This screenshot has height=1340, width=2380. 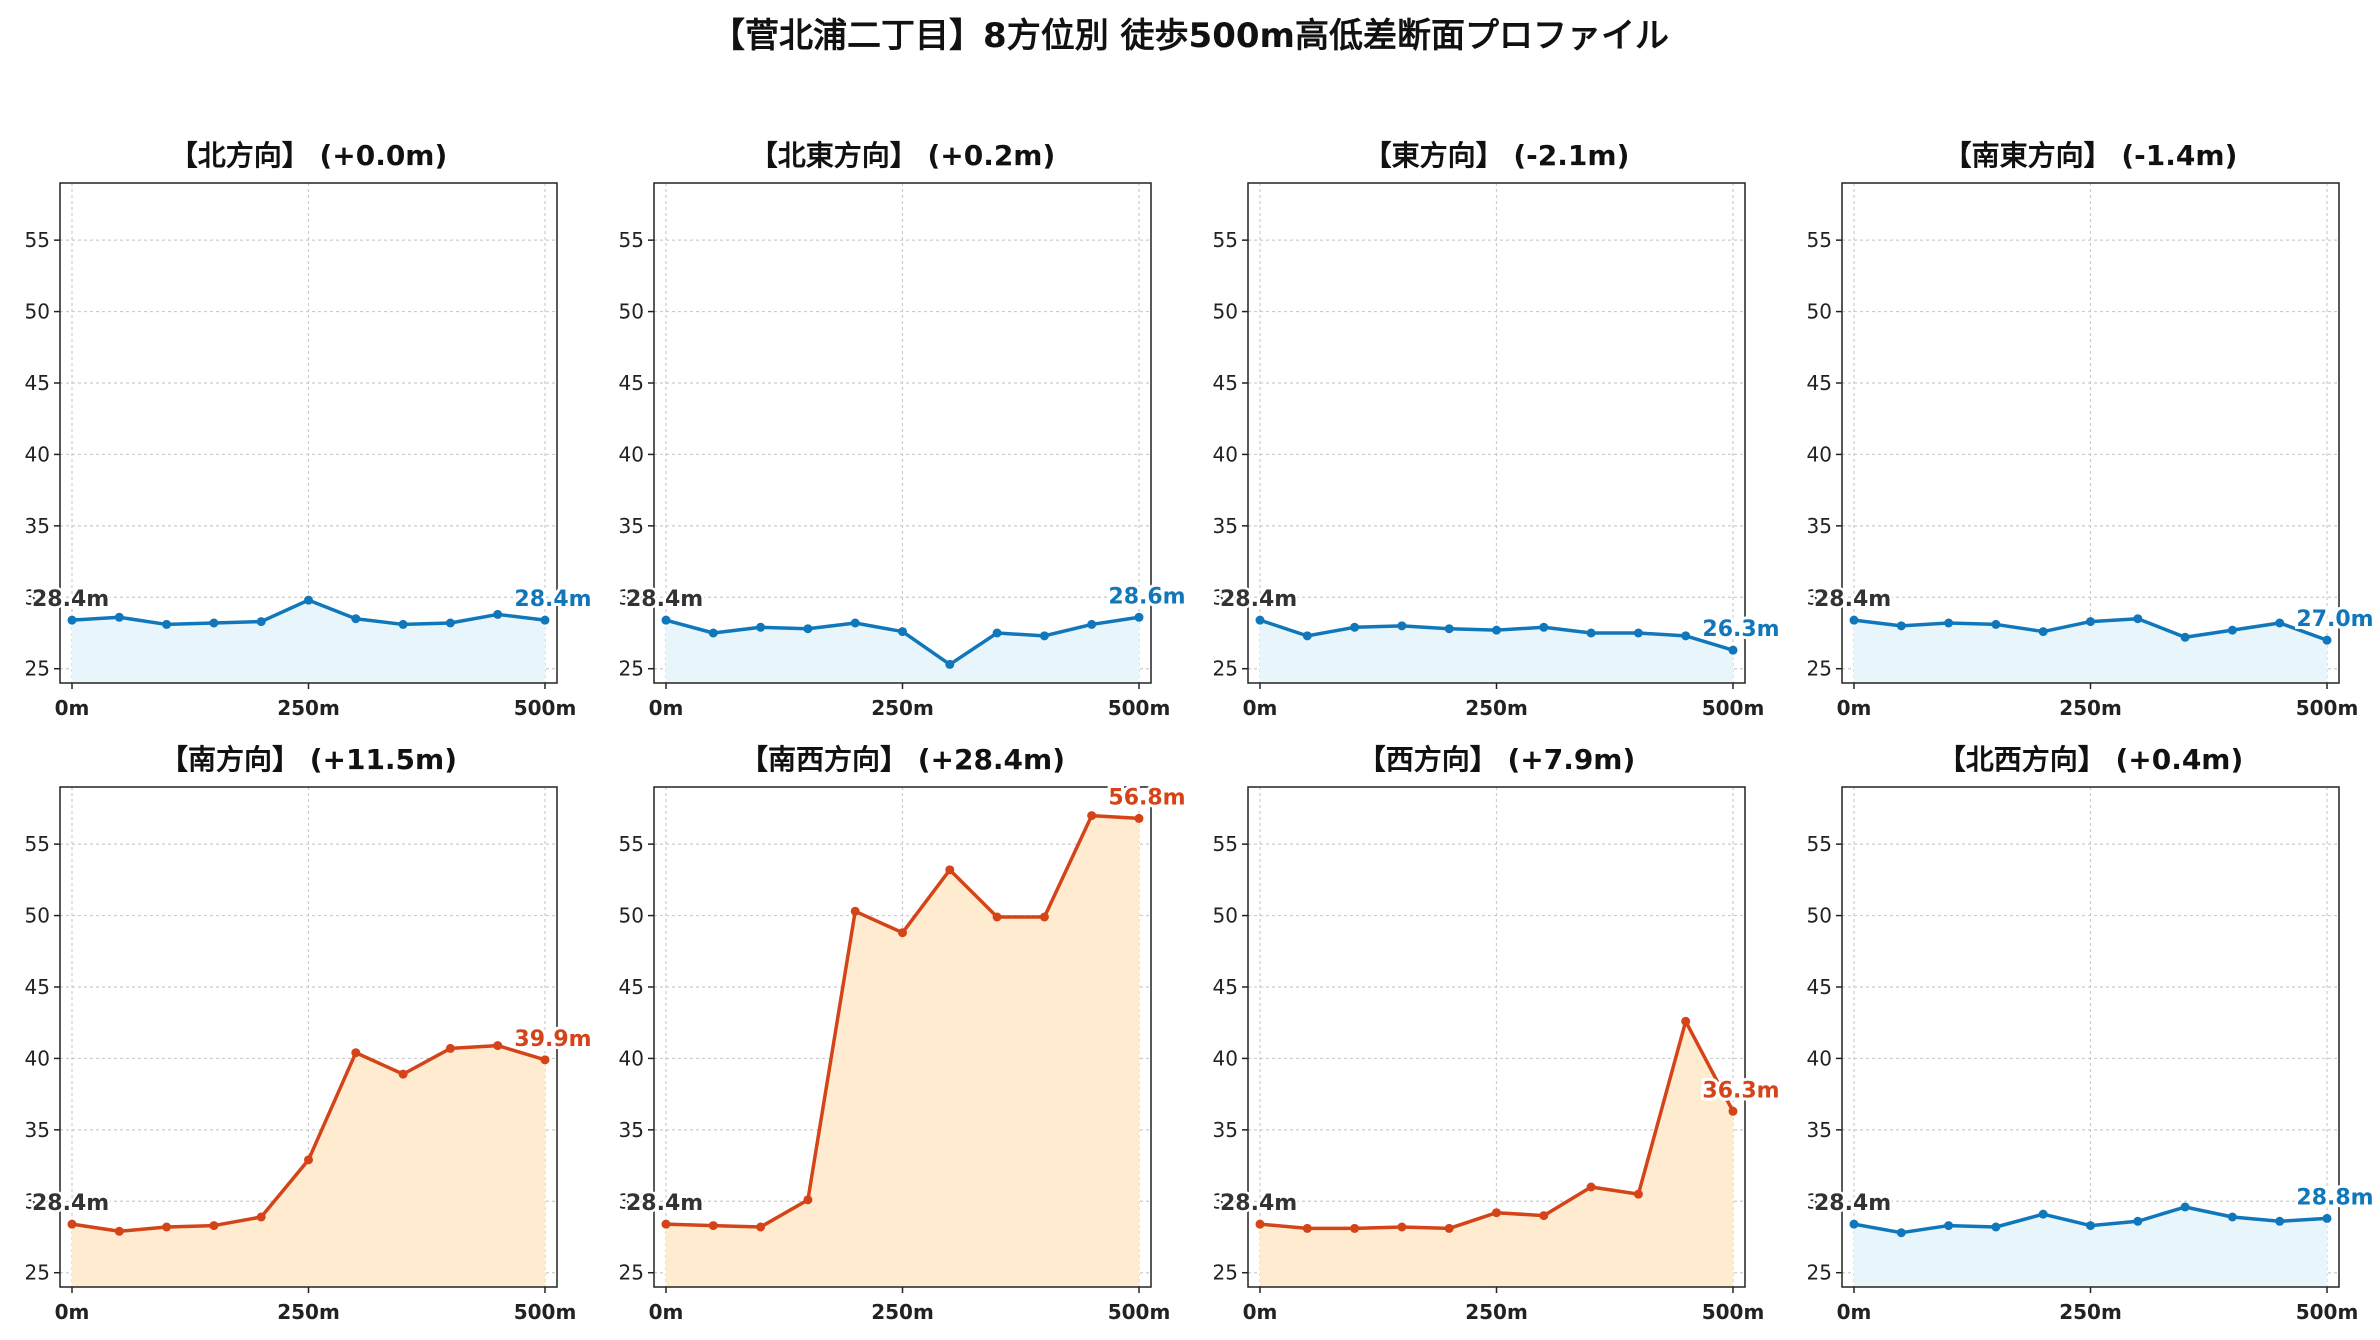 I want to click on panel-title: 【北西方向】 (+0.4m), so click(x=2091, y=759).